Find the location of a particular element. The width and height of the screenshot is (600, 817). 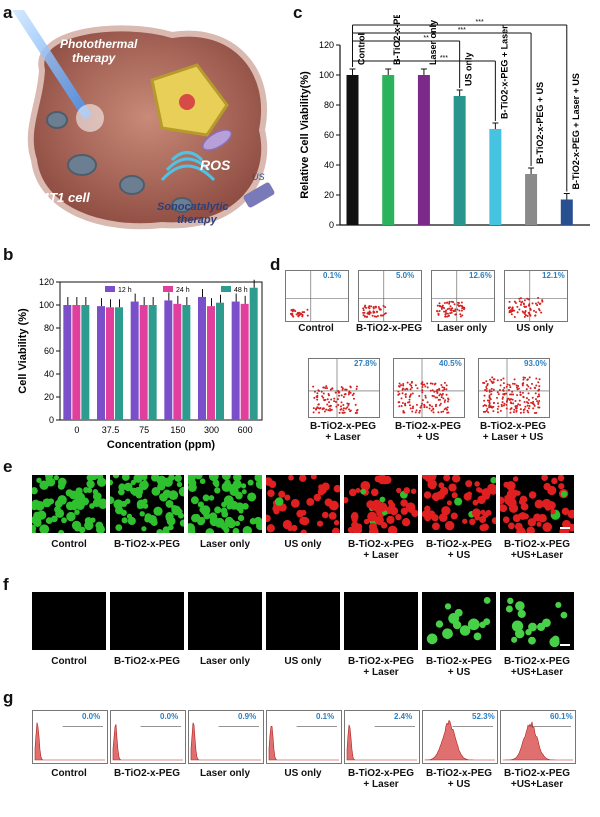

c-category-label: B-TiO2-x-PEG only is located at coordinates (397, 40).